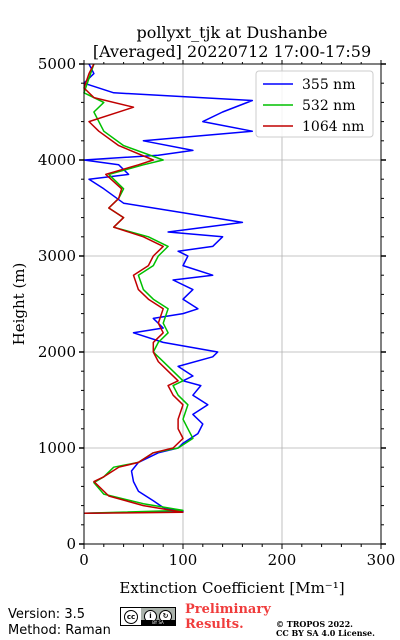 The height and width of the screenshot is (640, 400). I want to click on cc-logo-area: cc, so click(131, 616).